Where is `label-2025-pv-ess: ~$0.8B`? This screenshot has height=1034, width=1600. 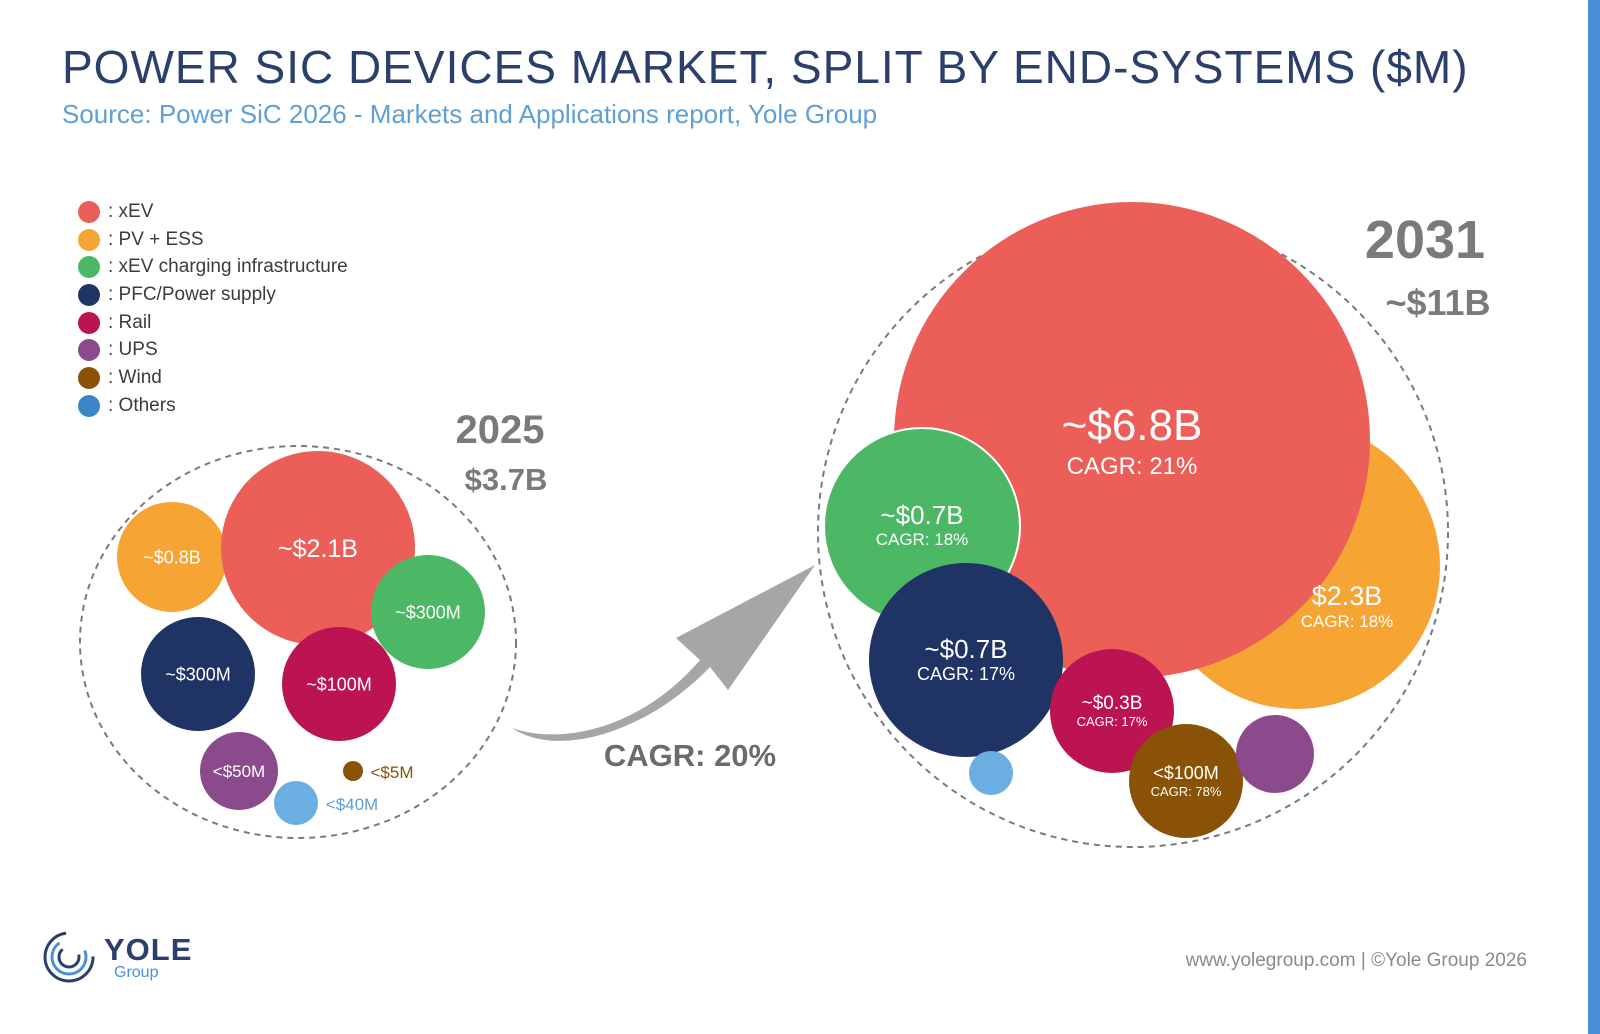
label-2025-pv-ess: ~$0.8B is located at coordinates (172, 557).